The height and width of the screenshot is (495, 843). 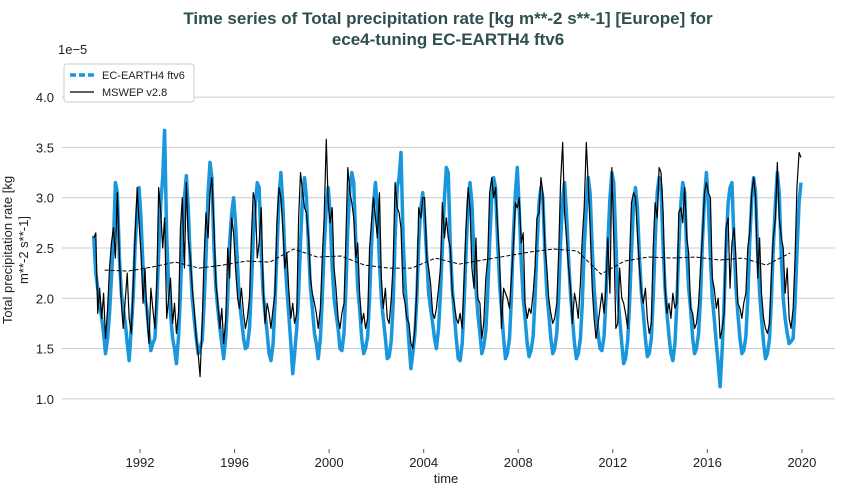 What do you see at coordinates (140, 462) in the screenshot?
I see `x-tick-label: 1992` at bounding box center [140, 462].